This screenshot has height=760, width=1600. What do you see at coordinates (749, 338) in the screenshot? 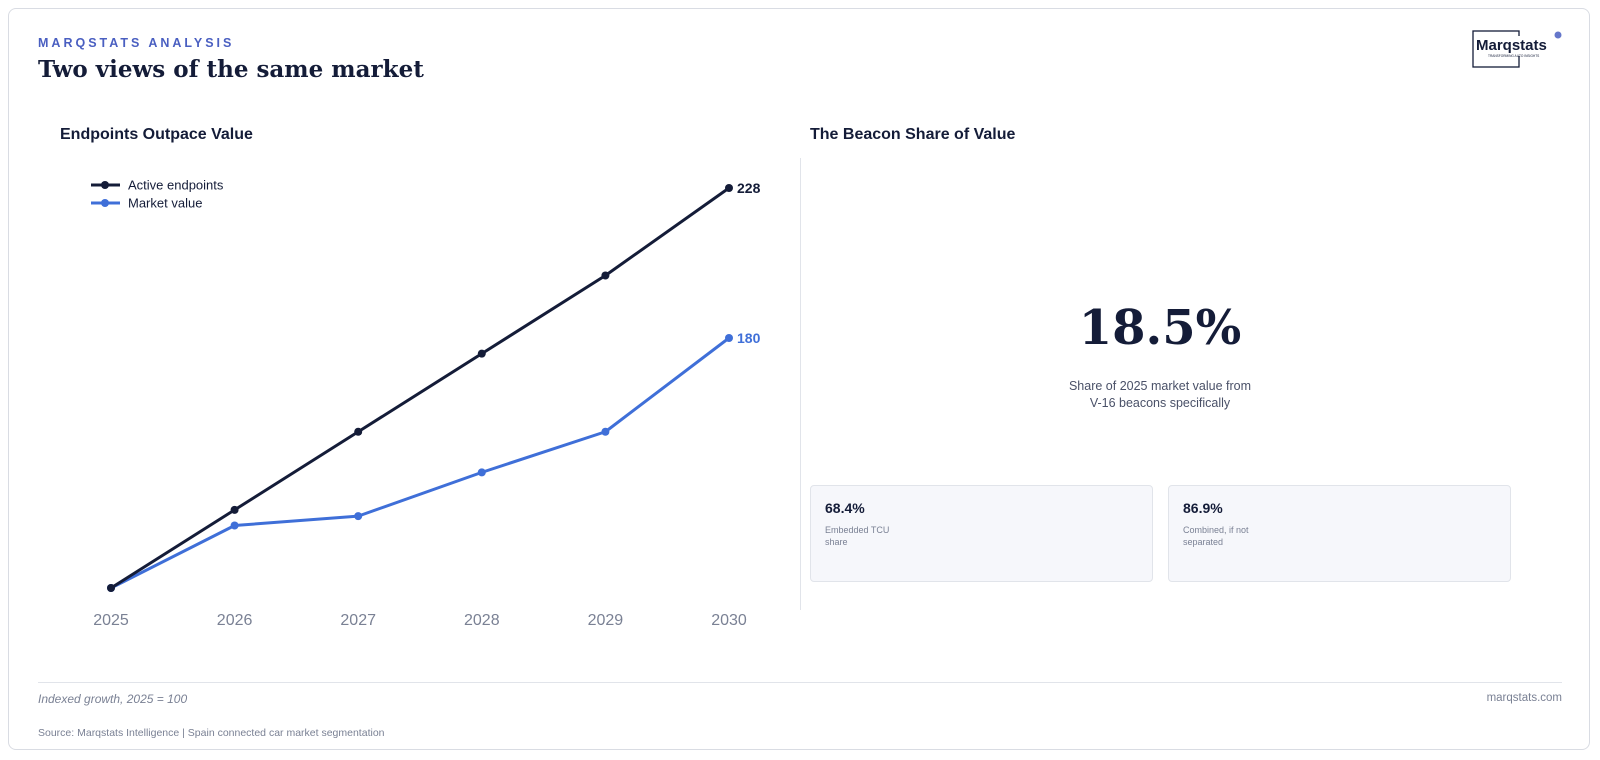
I see `end-value-label: 180` at bounding box center [749, 338].